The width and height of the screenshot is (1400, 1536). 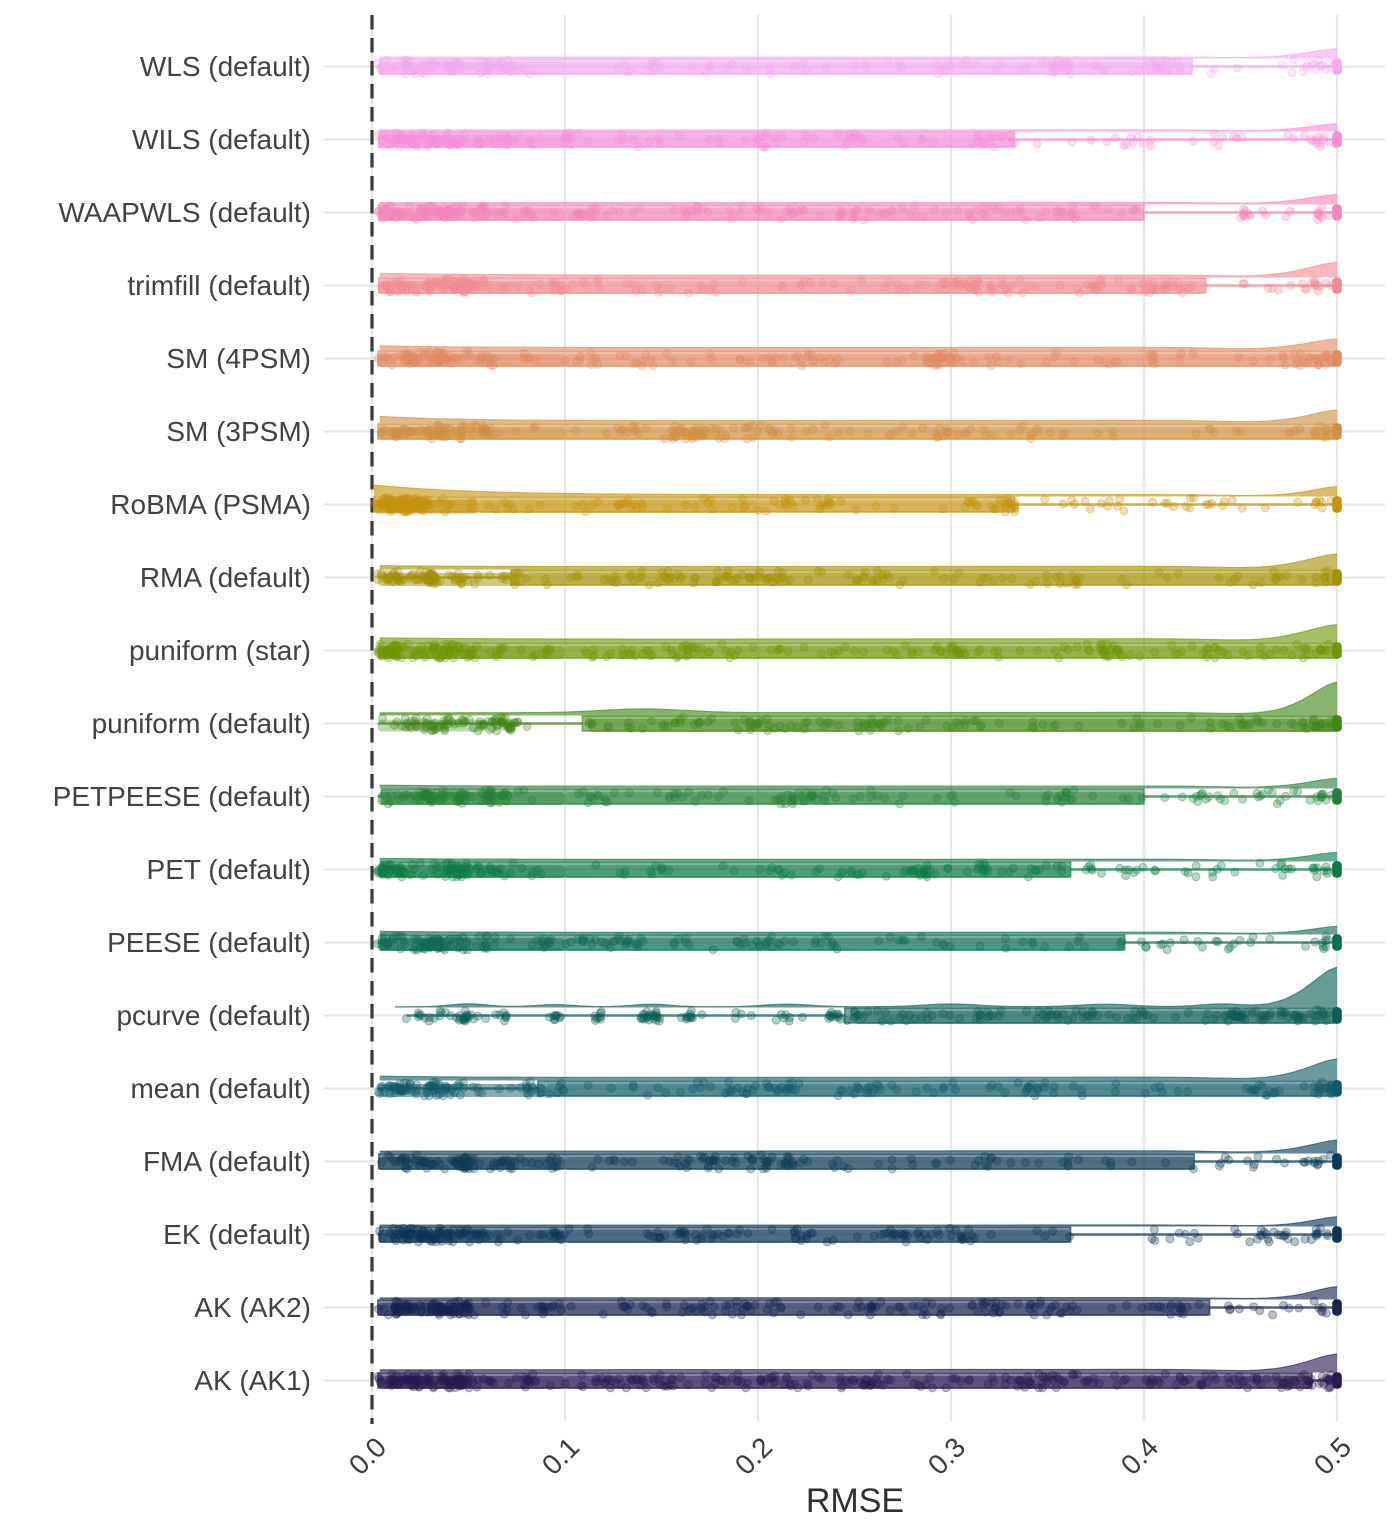 What do you see at coordinates (220, 1088) in the screenshot?
I see `svg-text: mean (default)` at bounding box center [220, 1088].